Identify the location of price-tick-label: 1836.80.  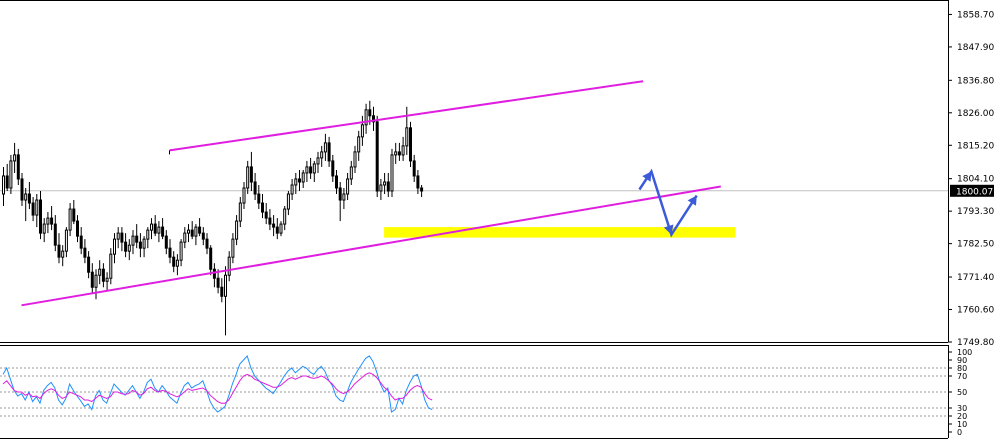
(975, 81).